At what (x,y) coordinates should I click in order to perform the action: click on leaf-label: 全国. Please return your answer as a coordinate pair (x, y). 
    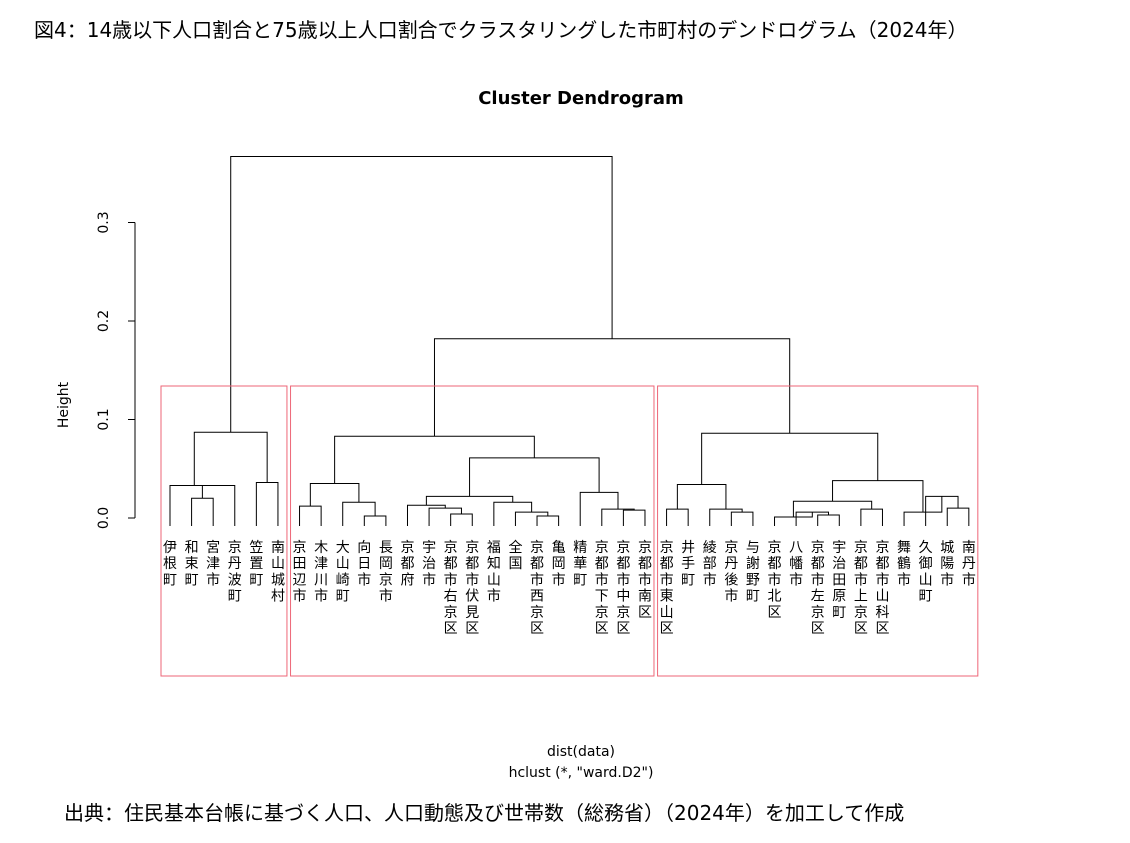
    Looking at the image, I should click on (515, 555).